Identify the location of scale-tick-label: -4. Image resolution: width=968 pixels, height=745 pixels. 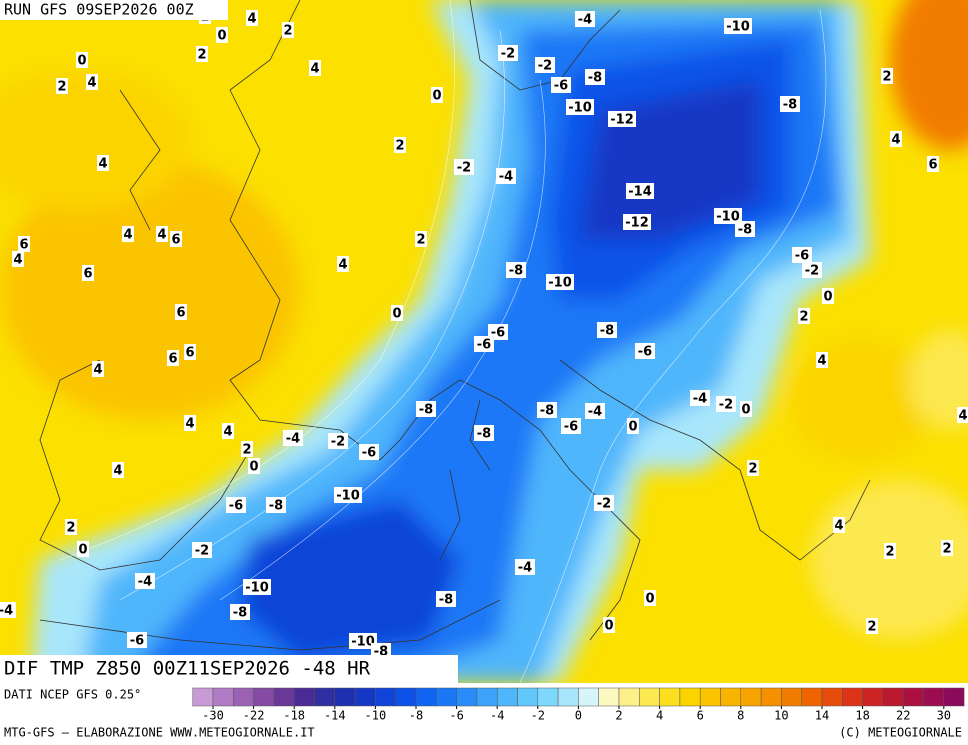
(497, 716).